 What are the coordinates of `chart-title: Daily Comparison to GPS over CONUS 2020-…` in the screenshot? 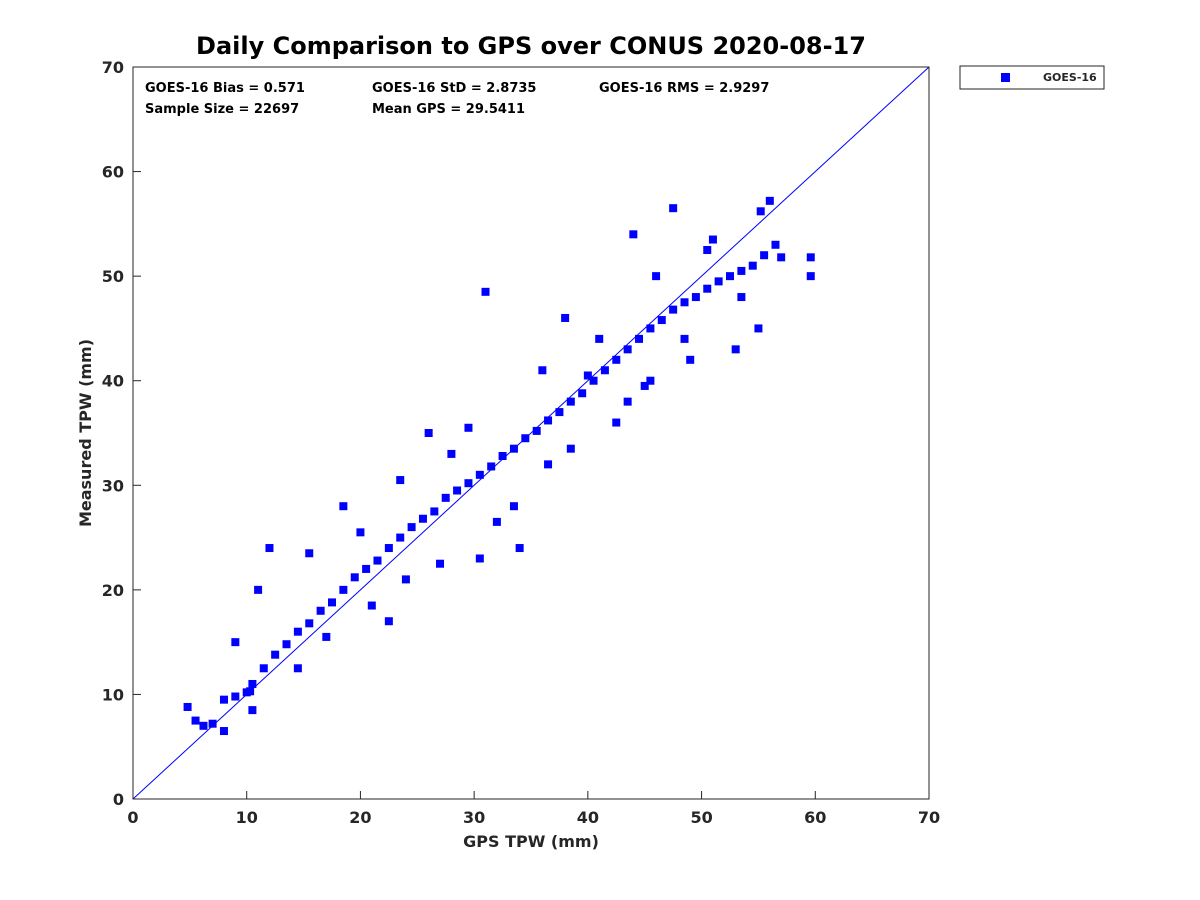 It's located at (531, 46).